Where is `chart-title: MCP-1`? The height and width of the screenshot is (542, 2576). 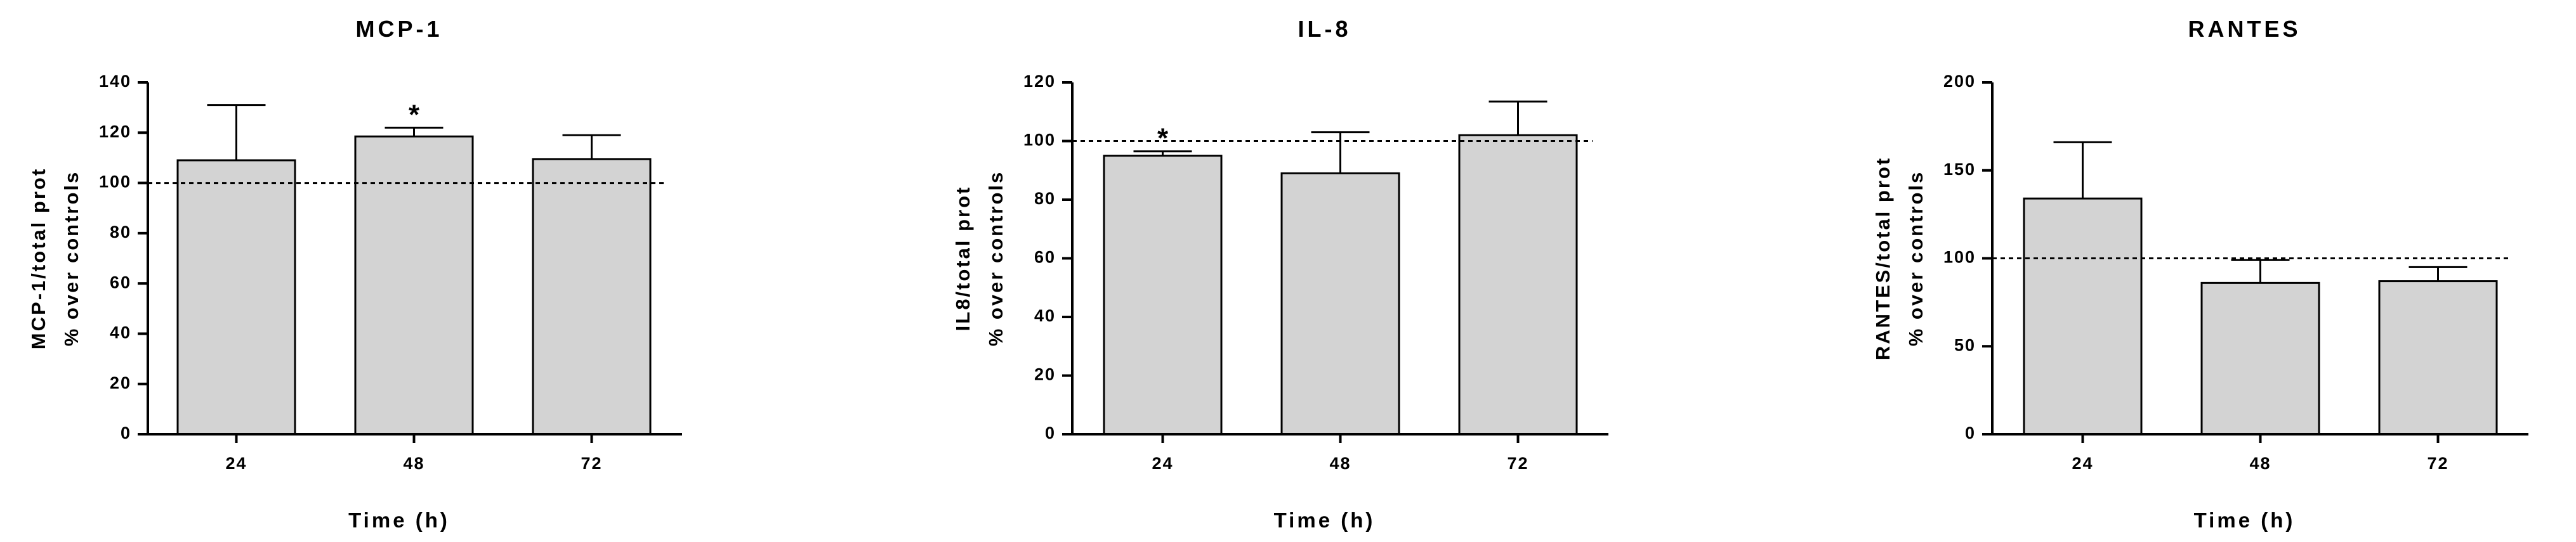
chart-title: MCP-1 is located at coordinates (398, 29).